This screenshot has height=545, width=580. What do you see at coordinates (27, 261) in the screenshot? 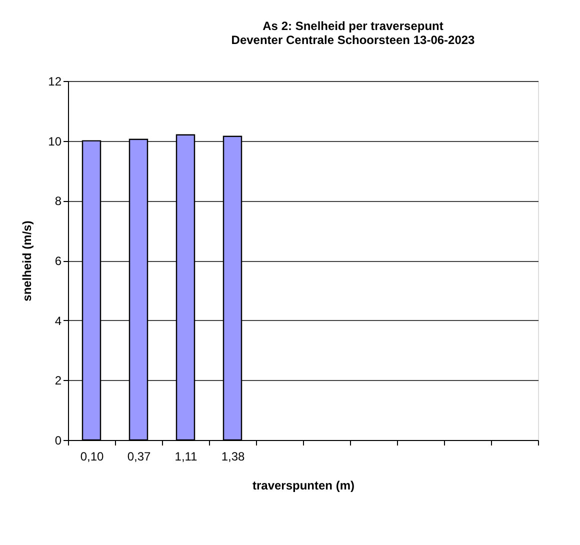
I see `y-axis-title: snelheid (m/s)` at bounding box center [27, 261].